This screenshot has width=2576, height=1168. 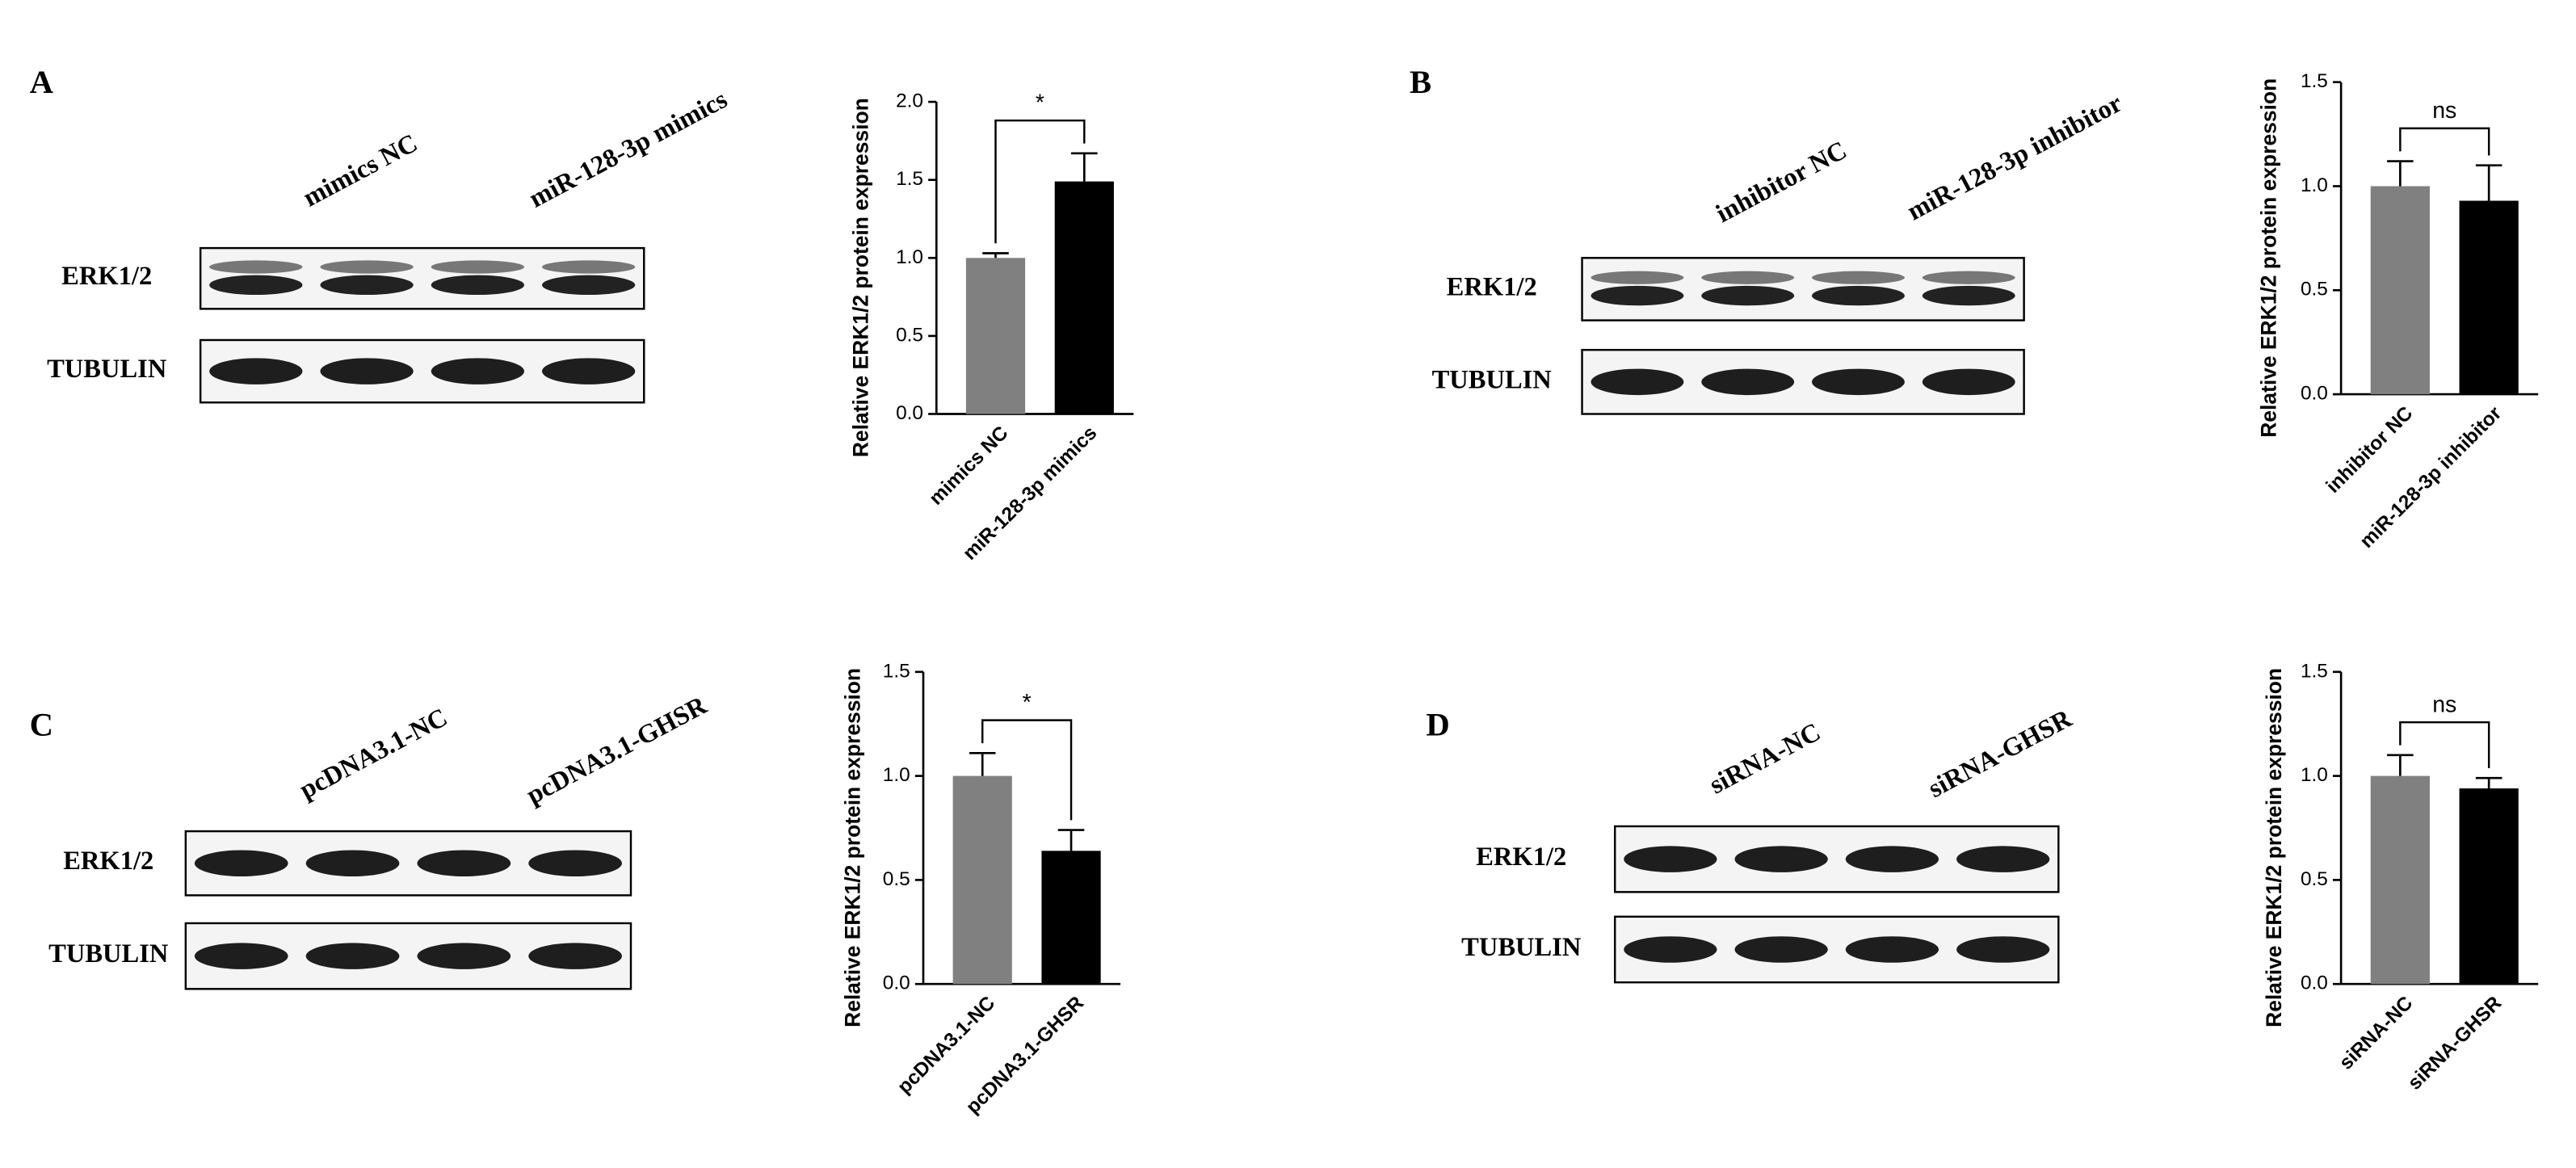 What do you see at coordinates (1782, 182) in the screenshot?
I see `lane-label: inhibitor NC` at bounding box center [1782, 182].